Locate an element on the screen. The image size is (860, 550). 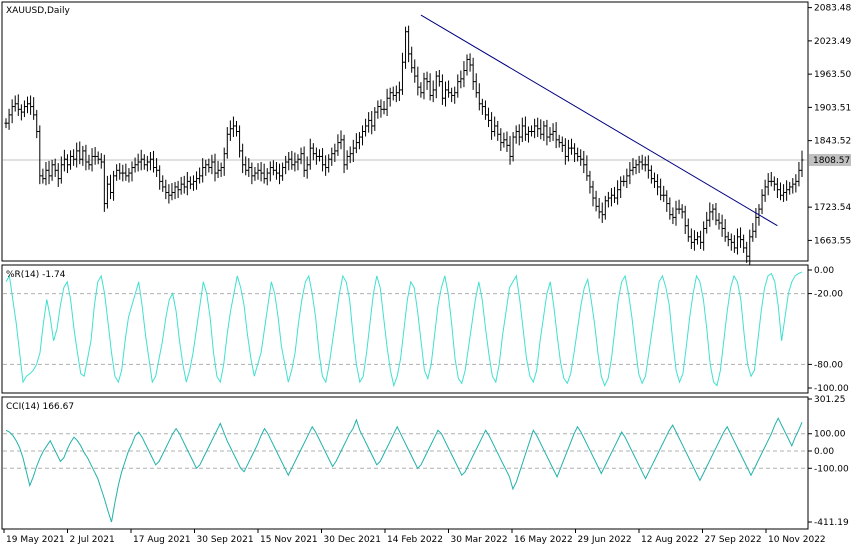
cci-panel-title: CCI(14) 166.67 is located at coordinates (40, 407).